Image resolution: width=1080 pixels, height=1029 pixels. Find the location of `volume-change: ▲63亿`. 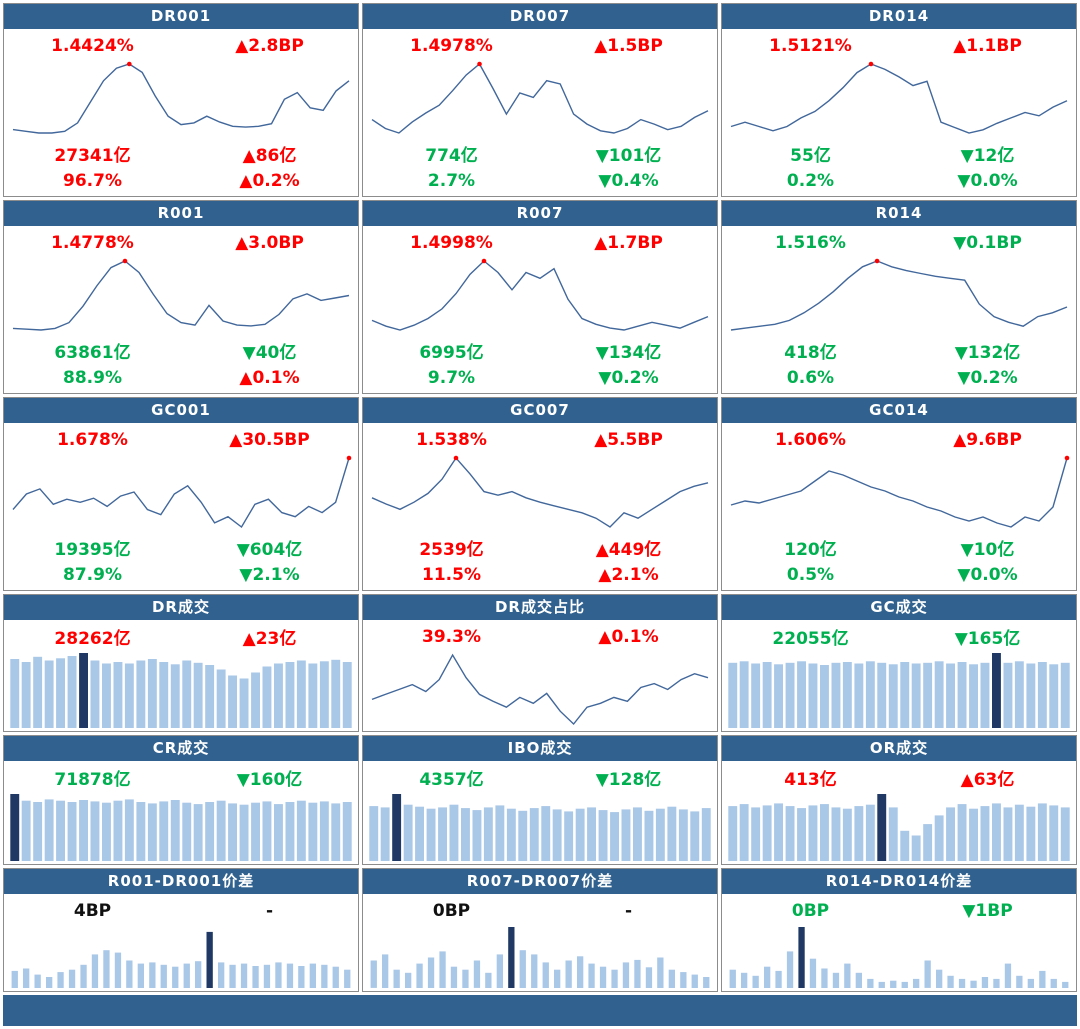

volume-change: ▲63亿 is located at coordinates (987, 780).